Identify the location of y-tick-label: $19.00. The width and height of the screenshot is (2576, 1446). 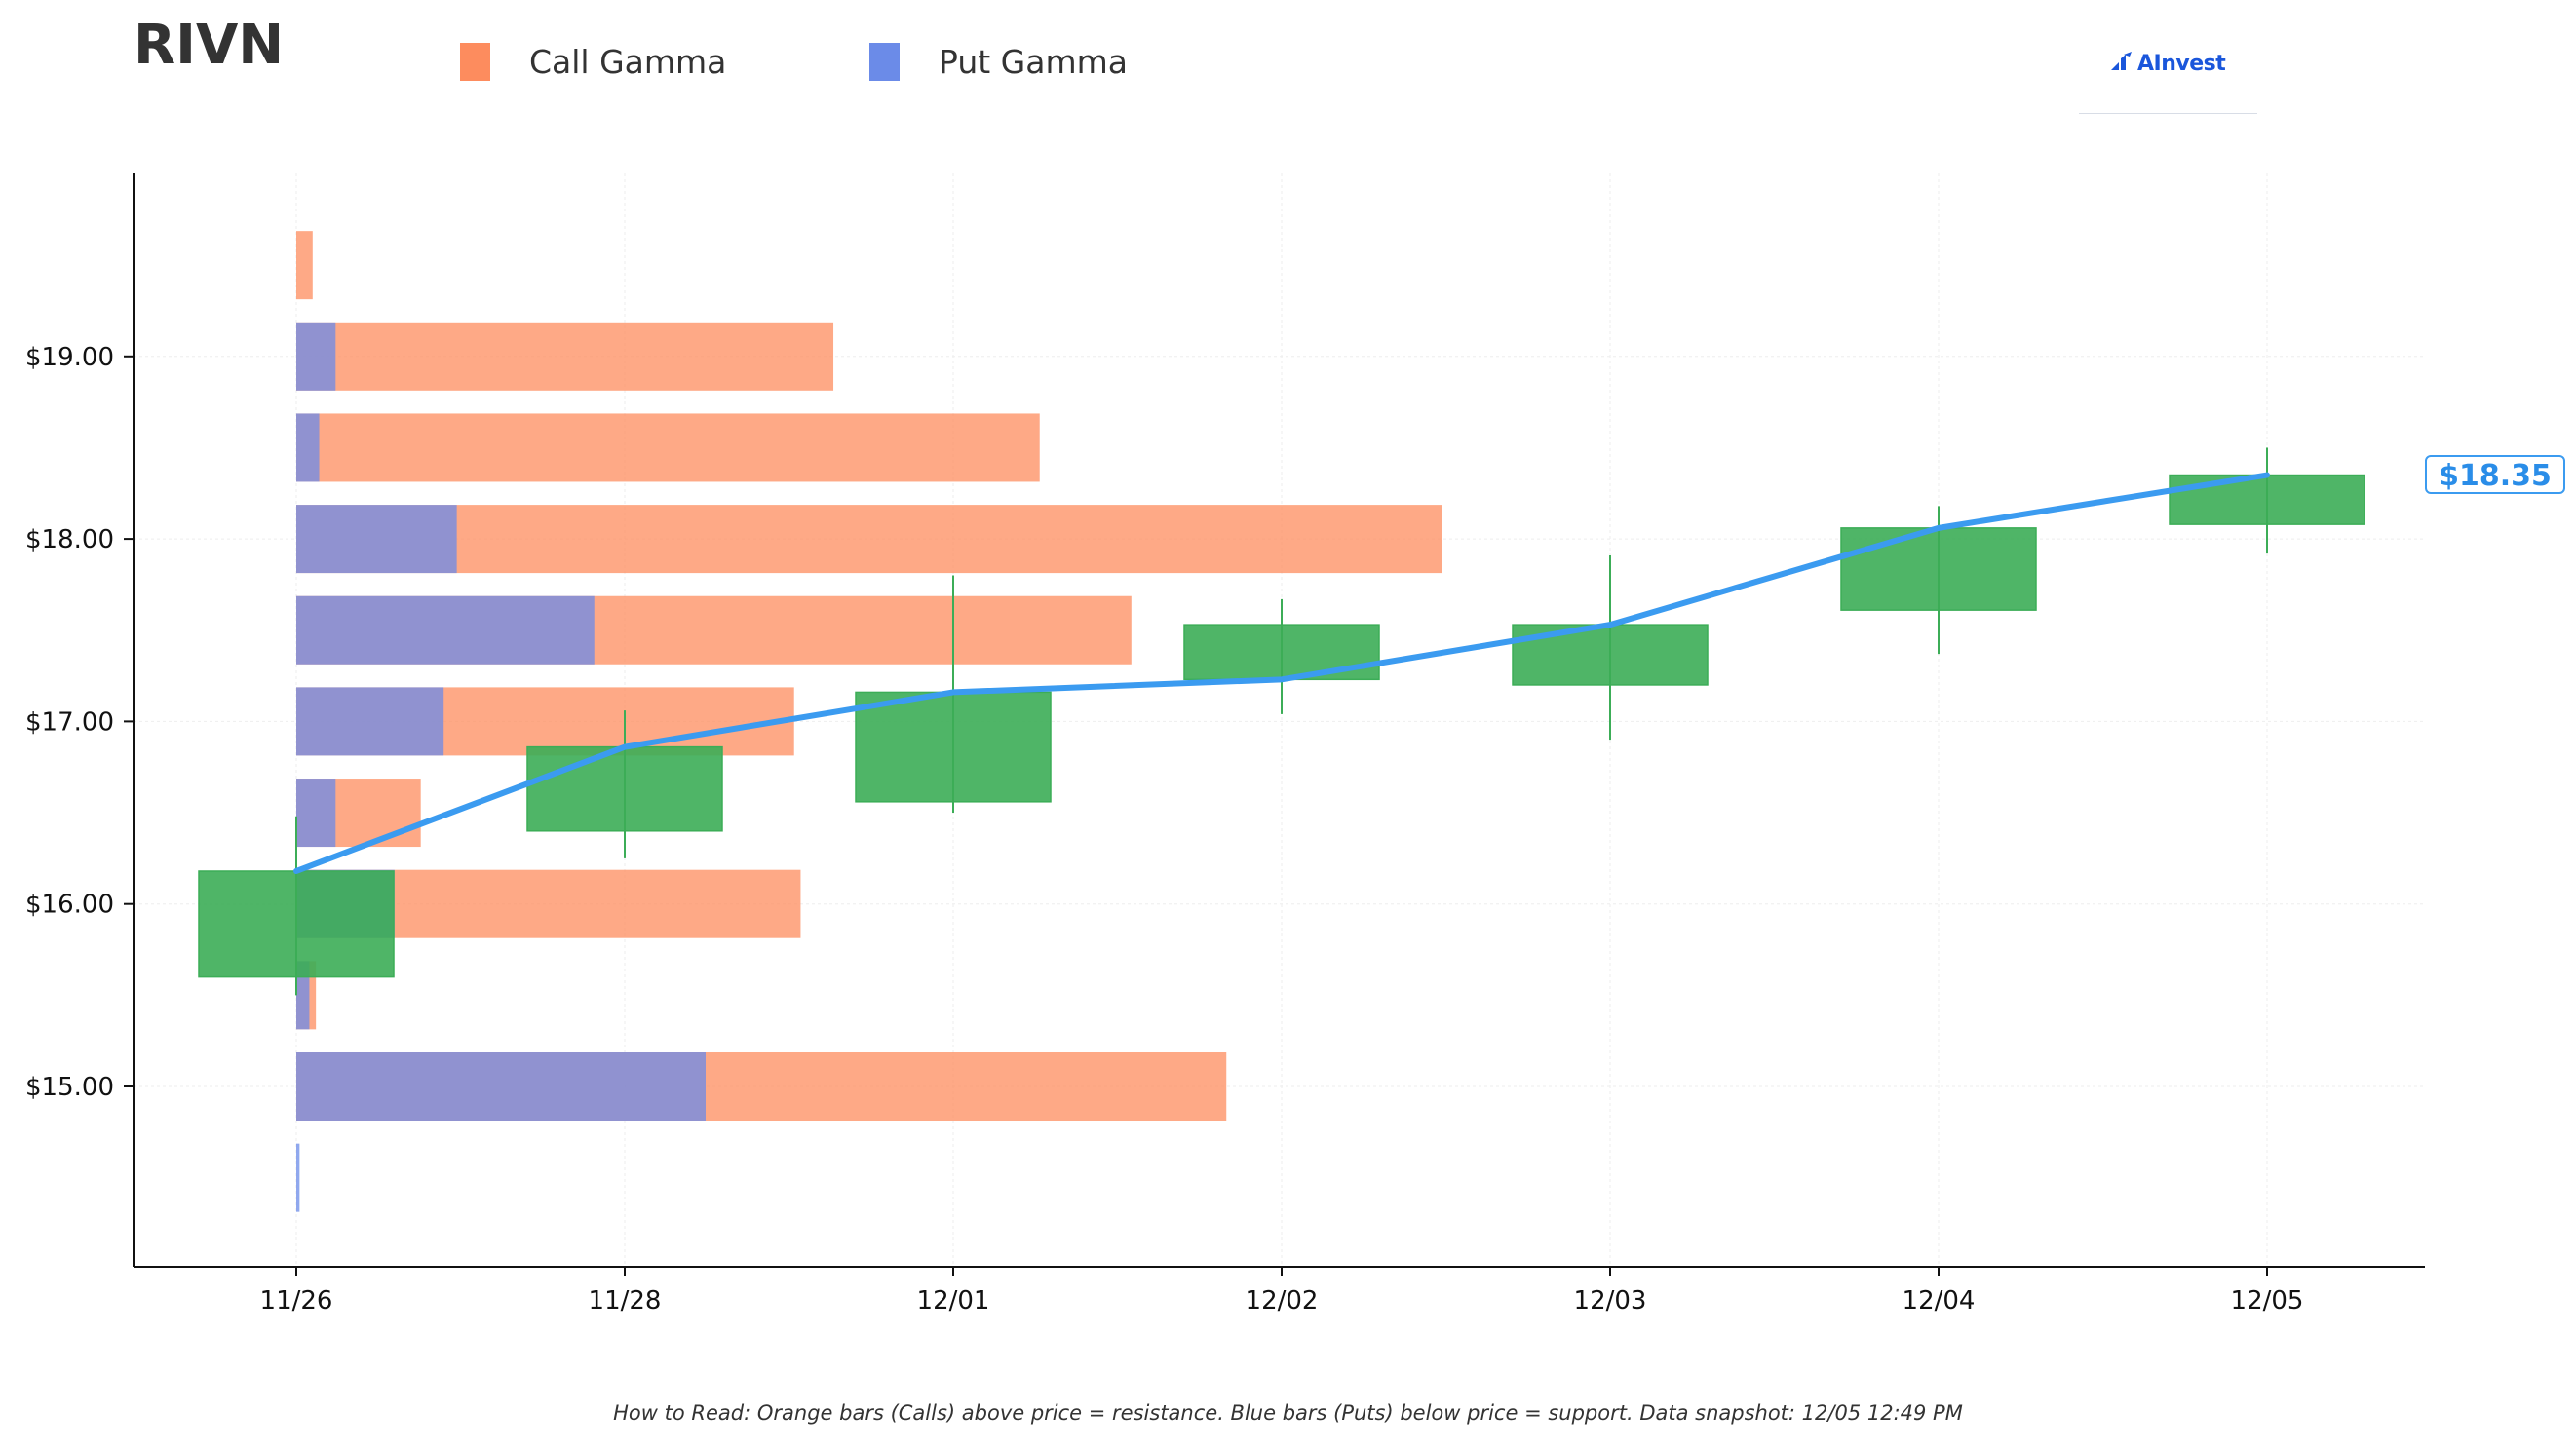
(69, 357).